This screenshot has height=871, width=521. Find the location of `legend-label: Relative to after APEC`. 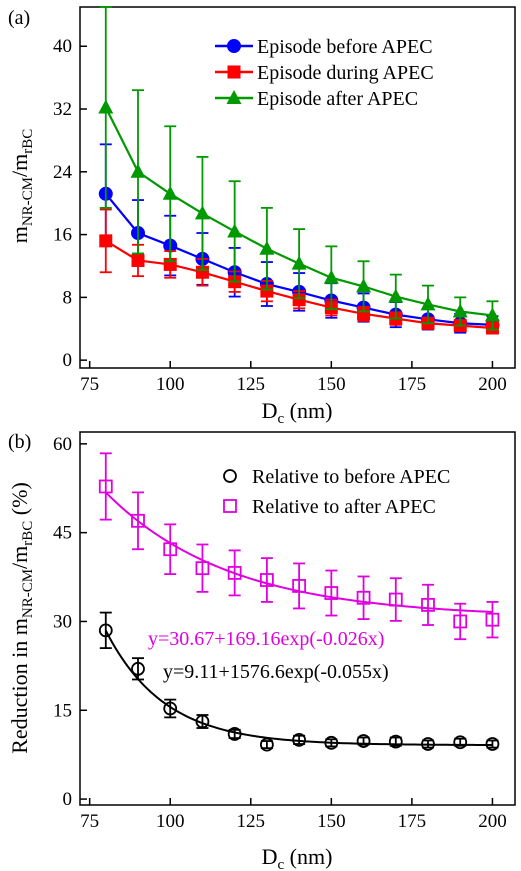

legend-label: Relative to after APEC is located at coordinates (344, 507).